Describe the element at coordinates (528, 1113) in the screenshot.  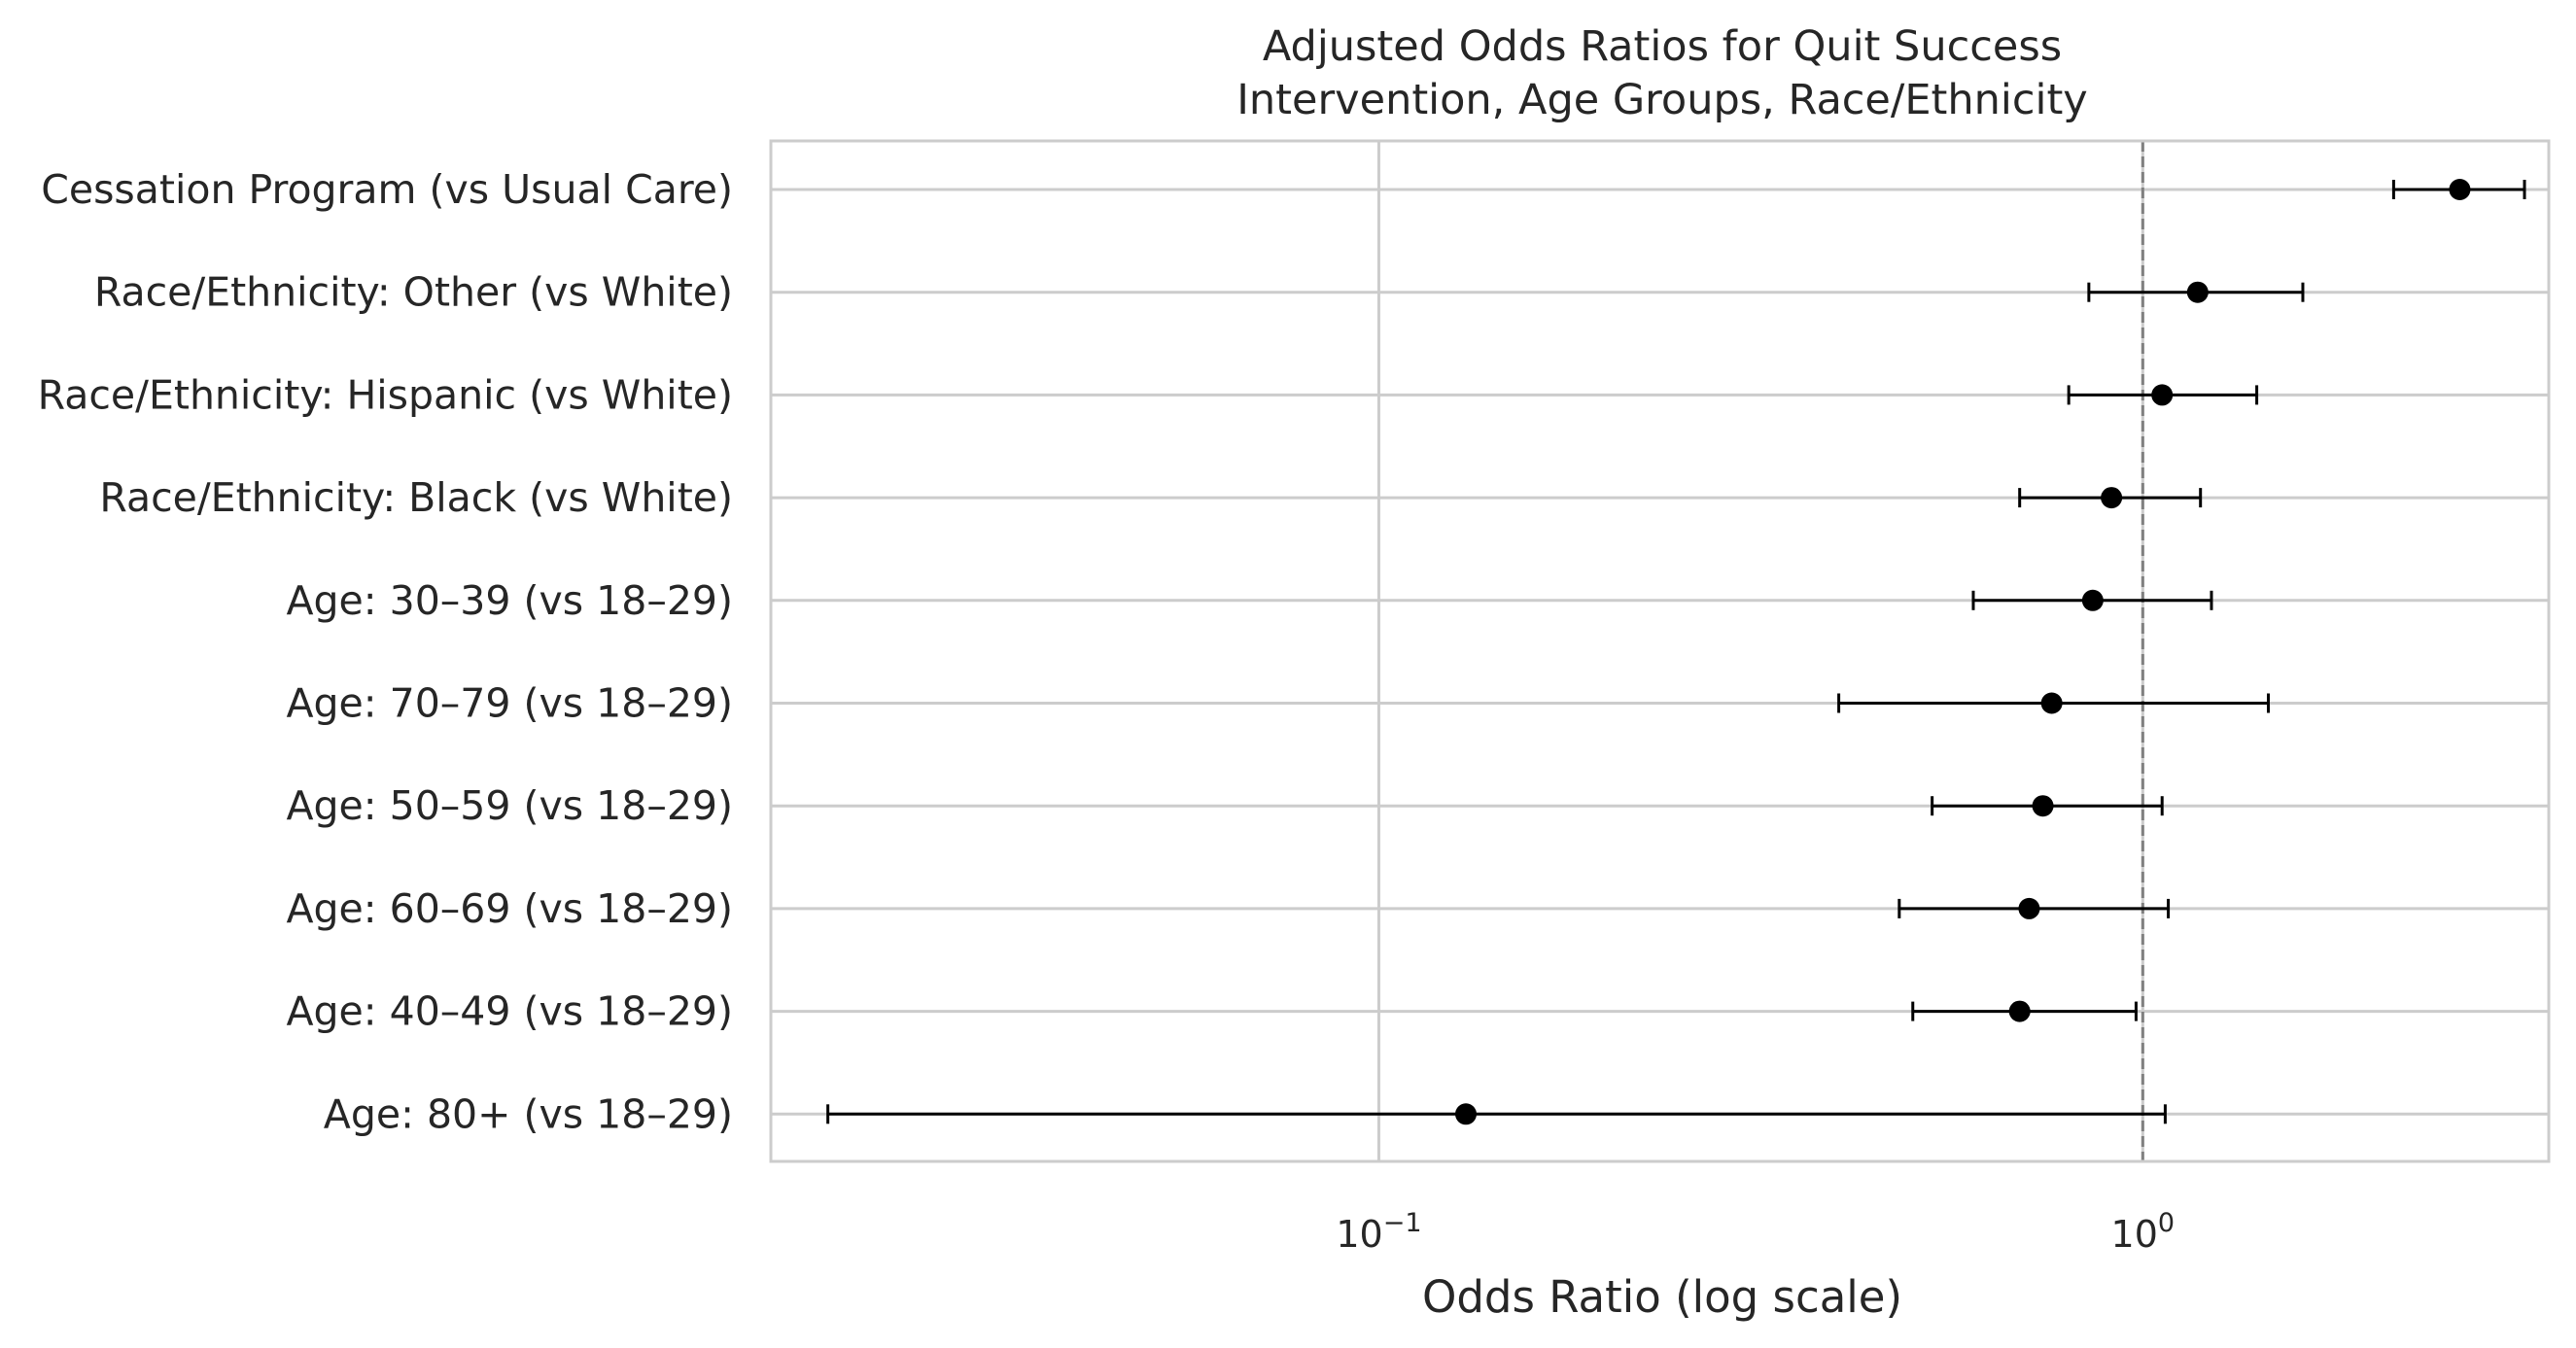
I see `y-tick-label: Age: 80+ (vs 18–29)` at that location.